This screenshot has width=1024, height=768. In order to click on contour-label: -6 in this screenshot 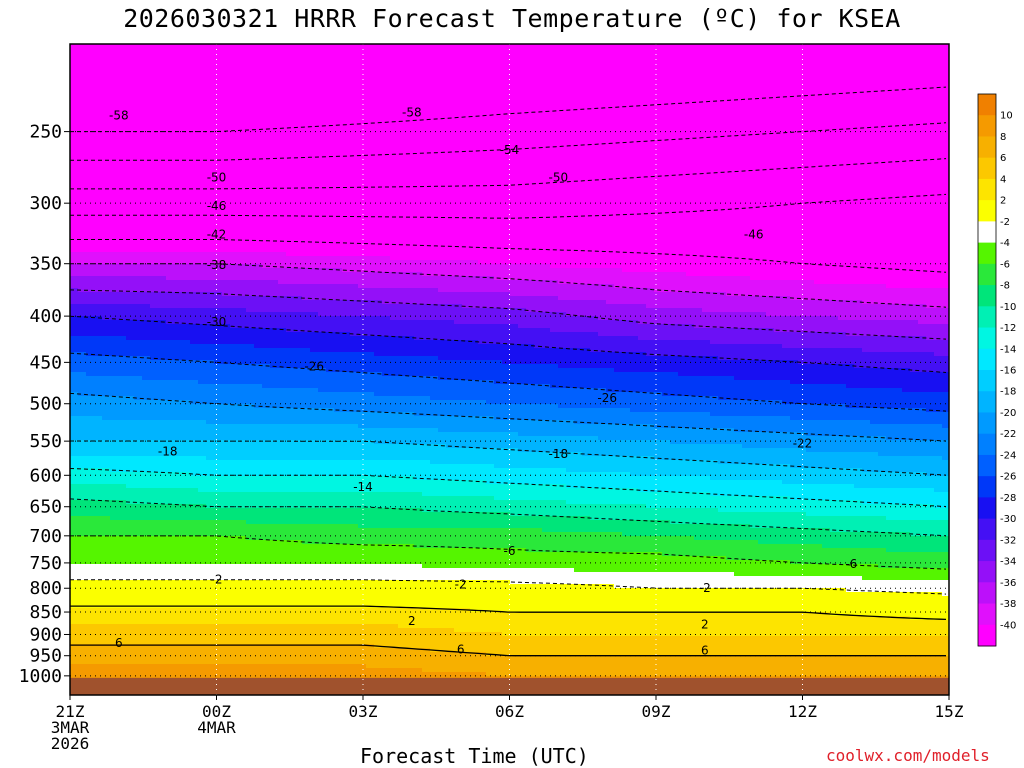, I will do `click(851, 564)`.